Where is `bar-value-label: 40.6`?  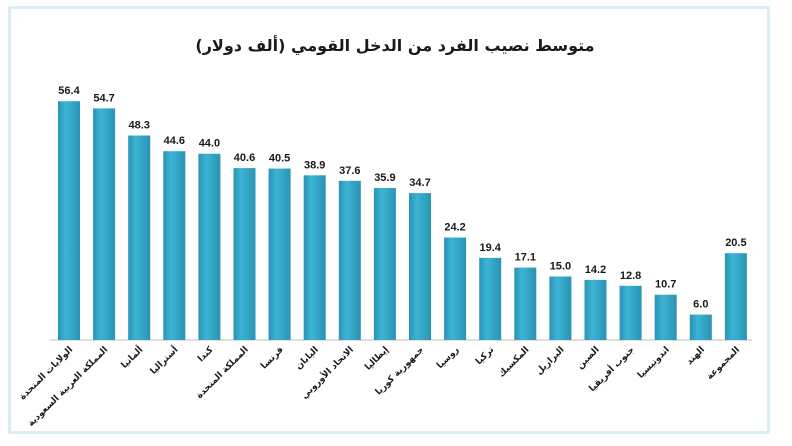
bar-value-label: 40.6 is located at coordinates (244, 158).